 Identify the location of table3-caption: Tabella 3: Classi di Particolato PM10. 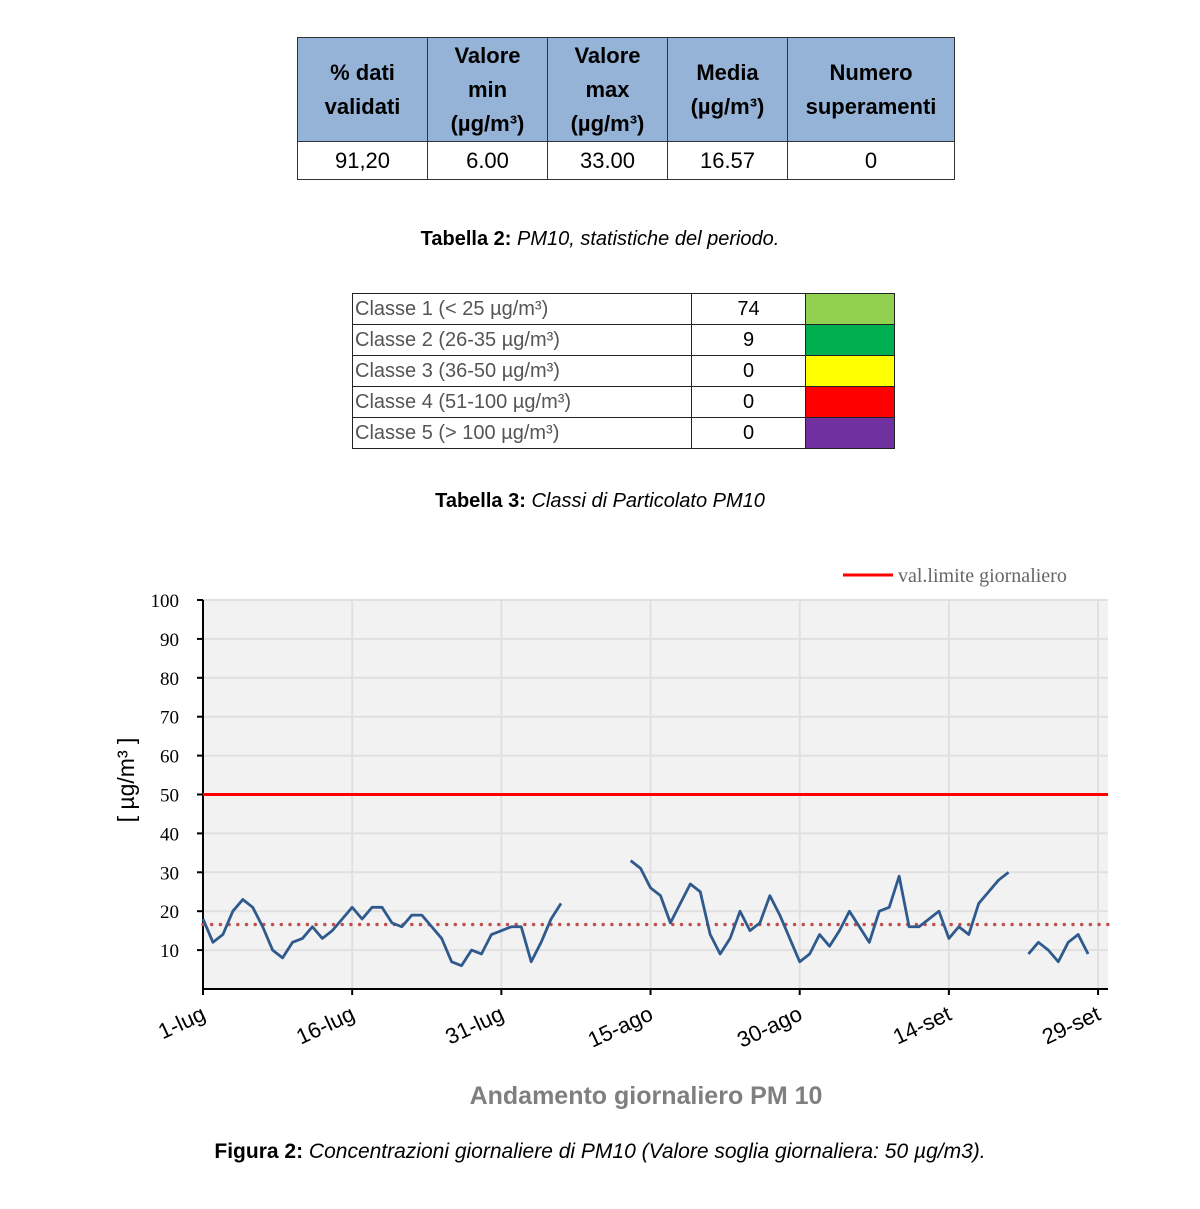
(600, 501).